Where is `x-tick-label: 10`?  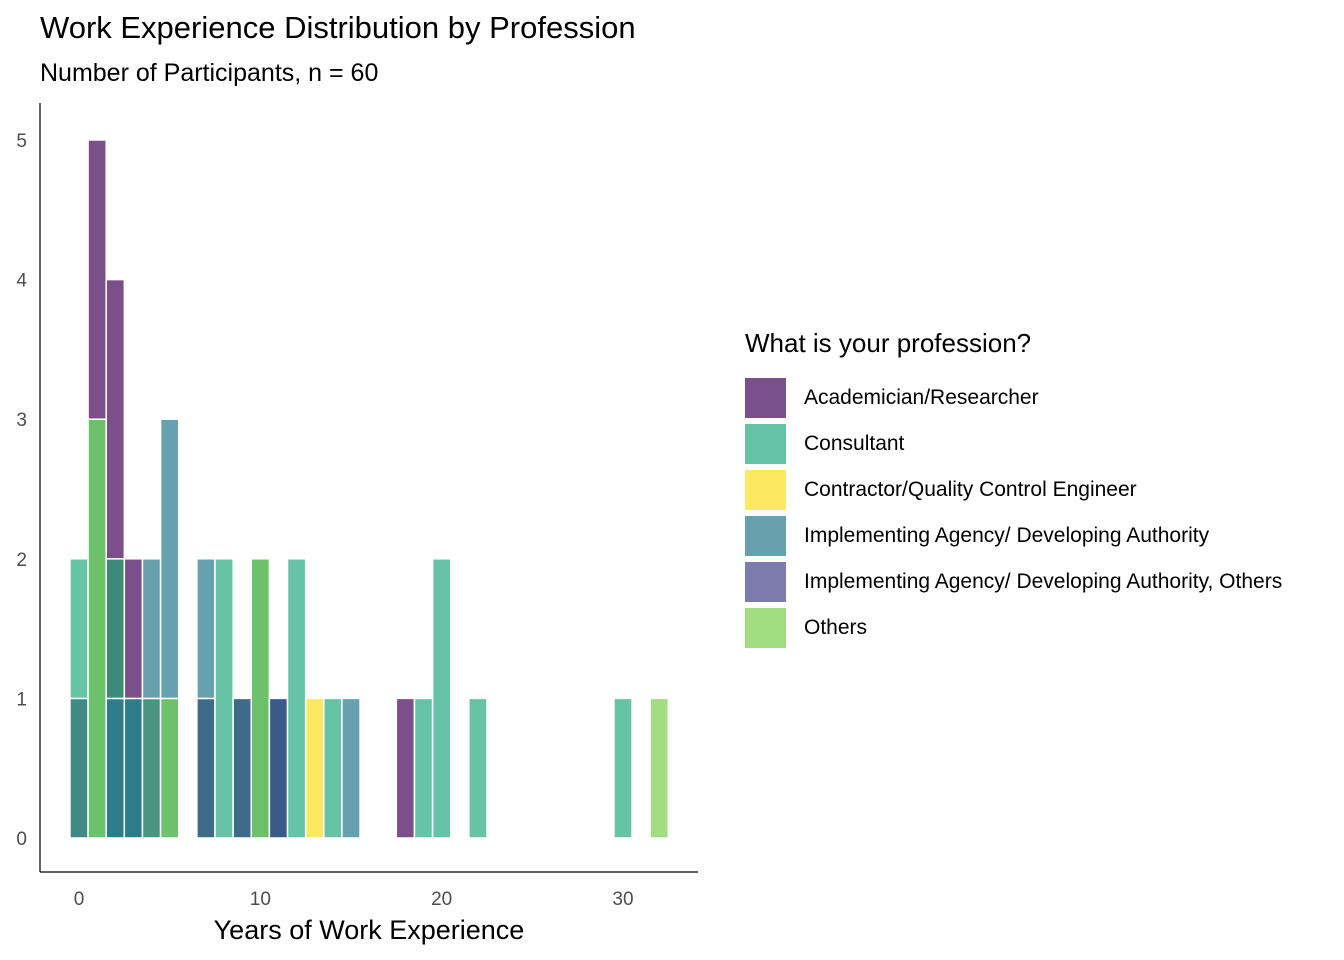 x-tick-label: 10 is located at coordinates (260, 899).